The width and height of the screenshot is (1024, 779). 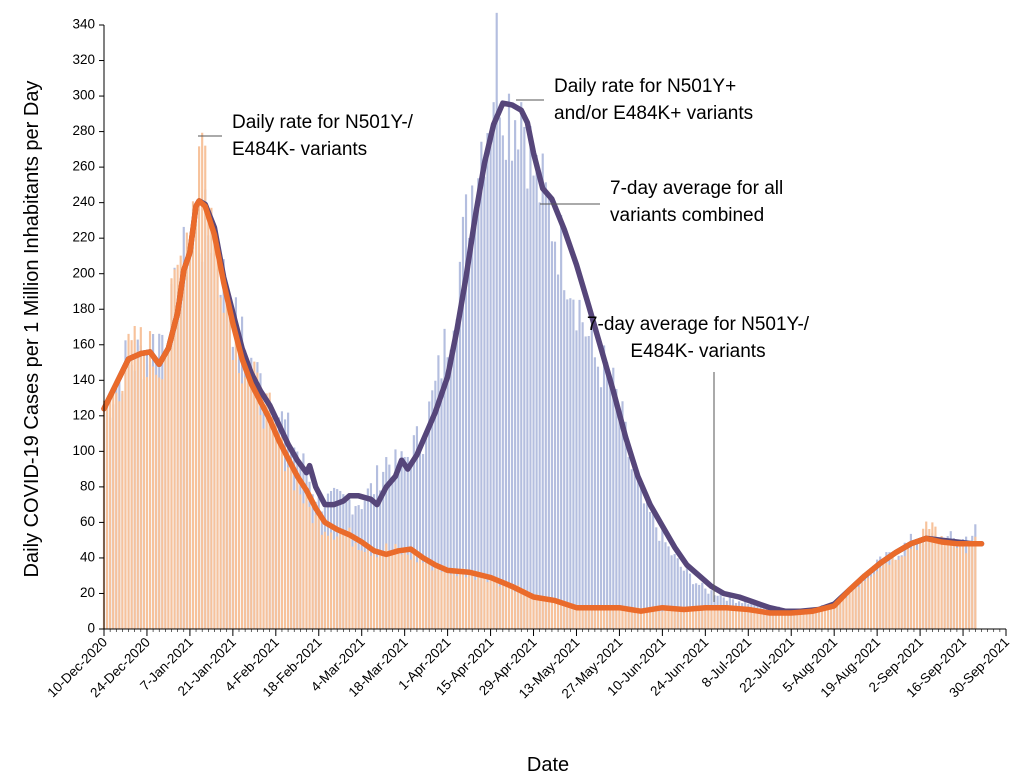 What do you see at coordinates (83, 308) in the screenshot?
I see `y-tick-label: 180` at bounding box center [83, 308].